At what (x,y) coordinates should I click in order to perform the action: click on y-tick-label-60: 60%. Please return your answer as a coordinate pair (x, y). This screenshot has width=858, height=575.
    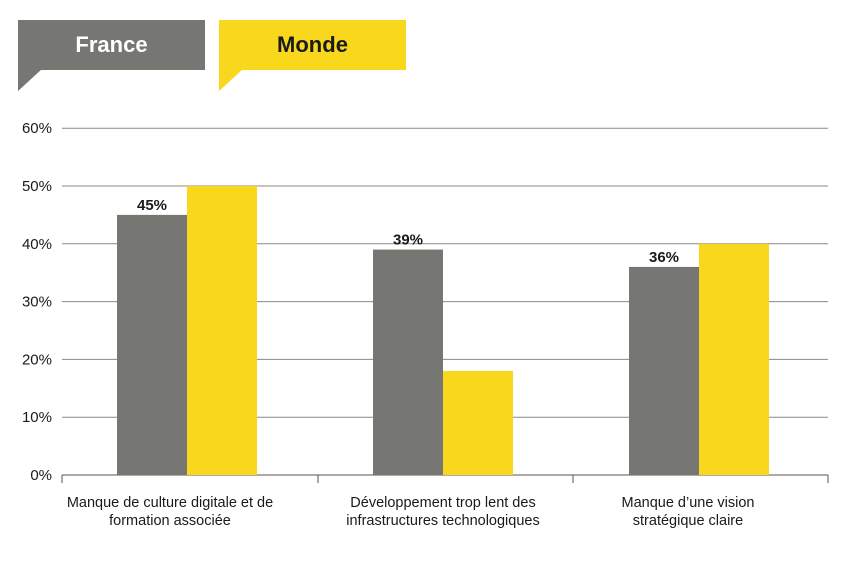
    Looking at the image, I should click on (37, 128).